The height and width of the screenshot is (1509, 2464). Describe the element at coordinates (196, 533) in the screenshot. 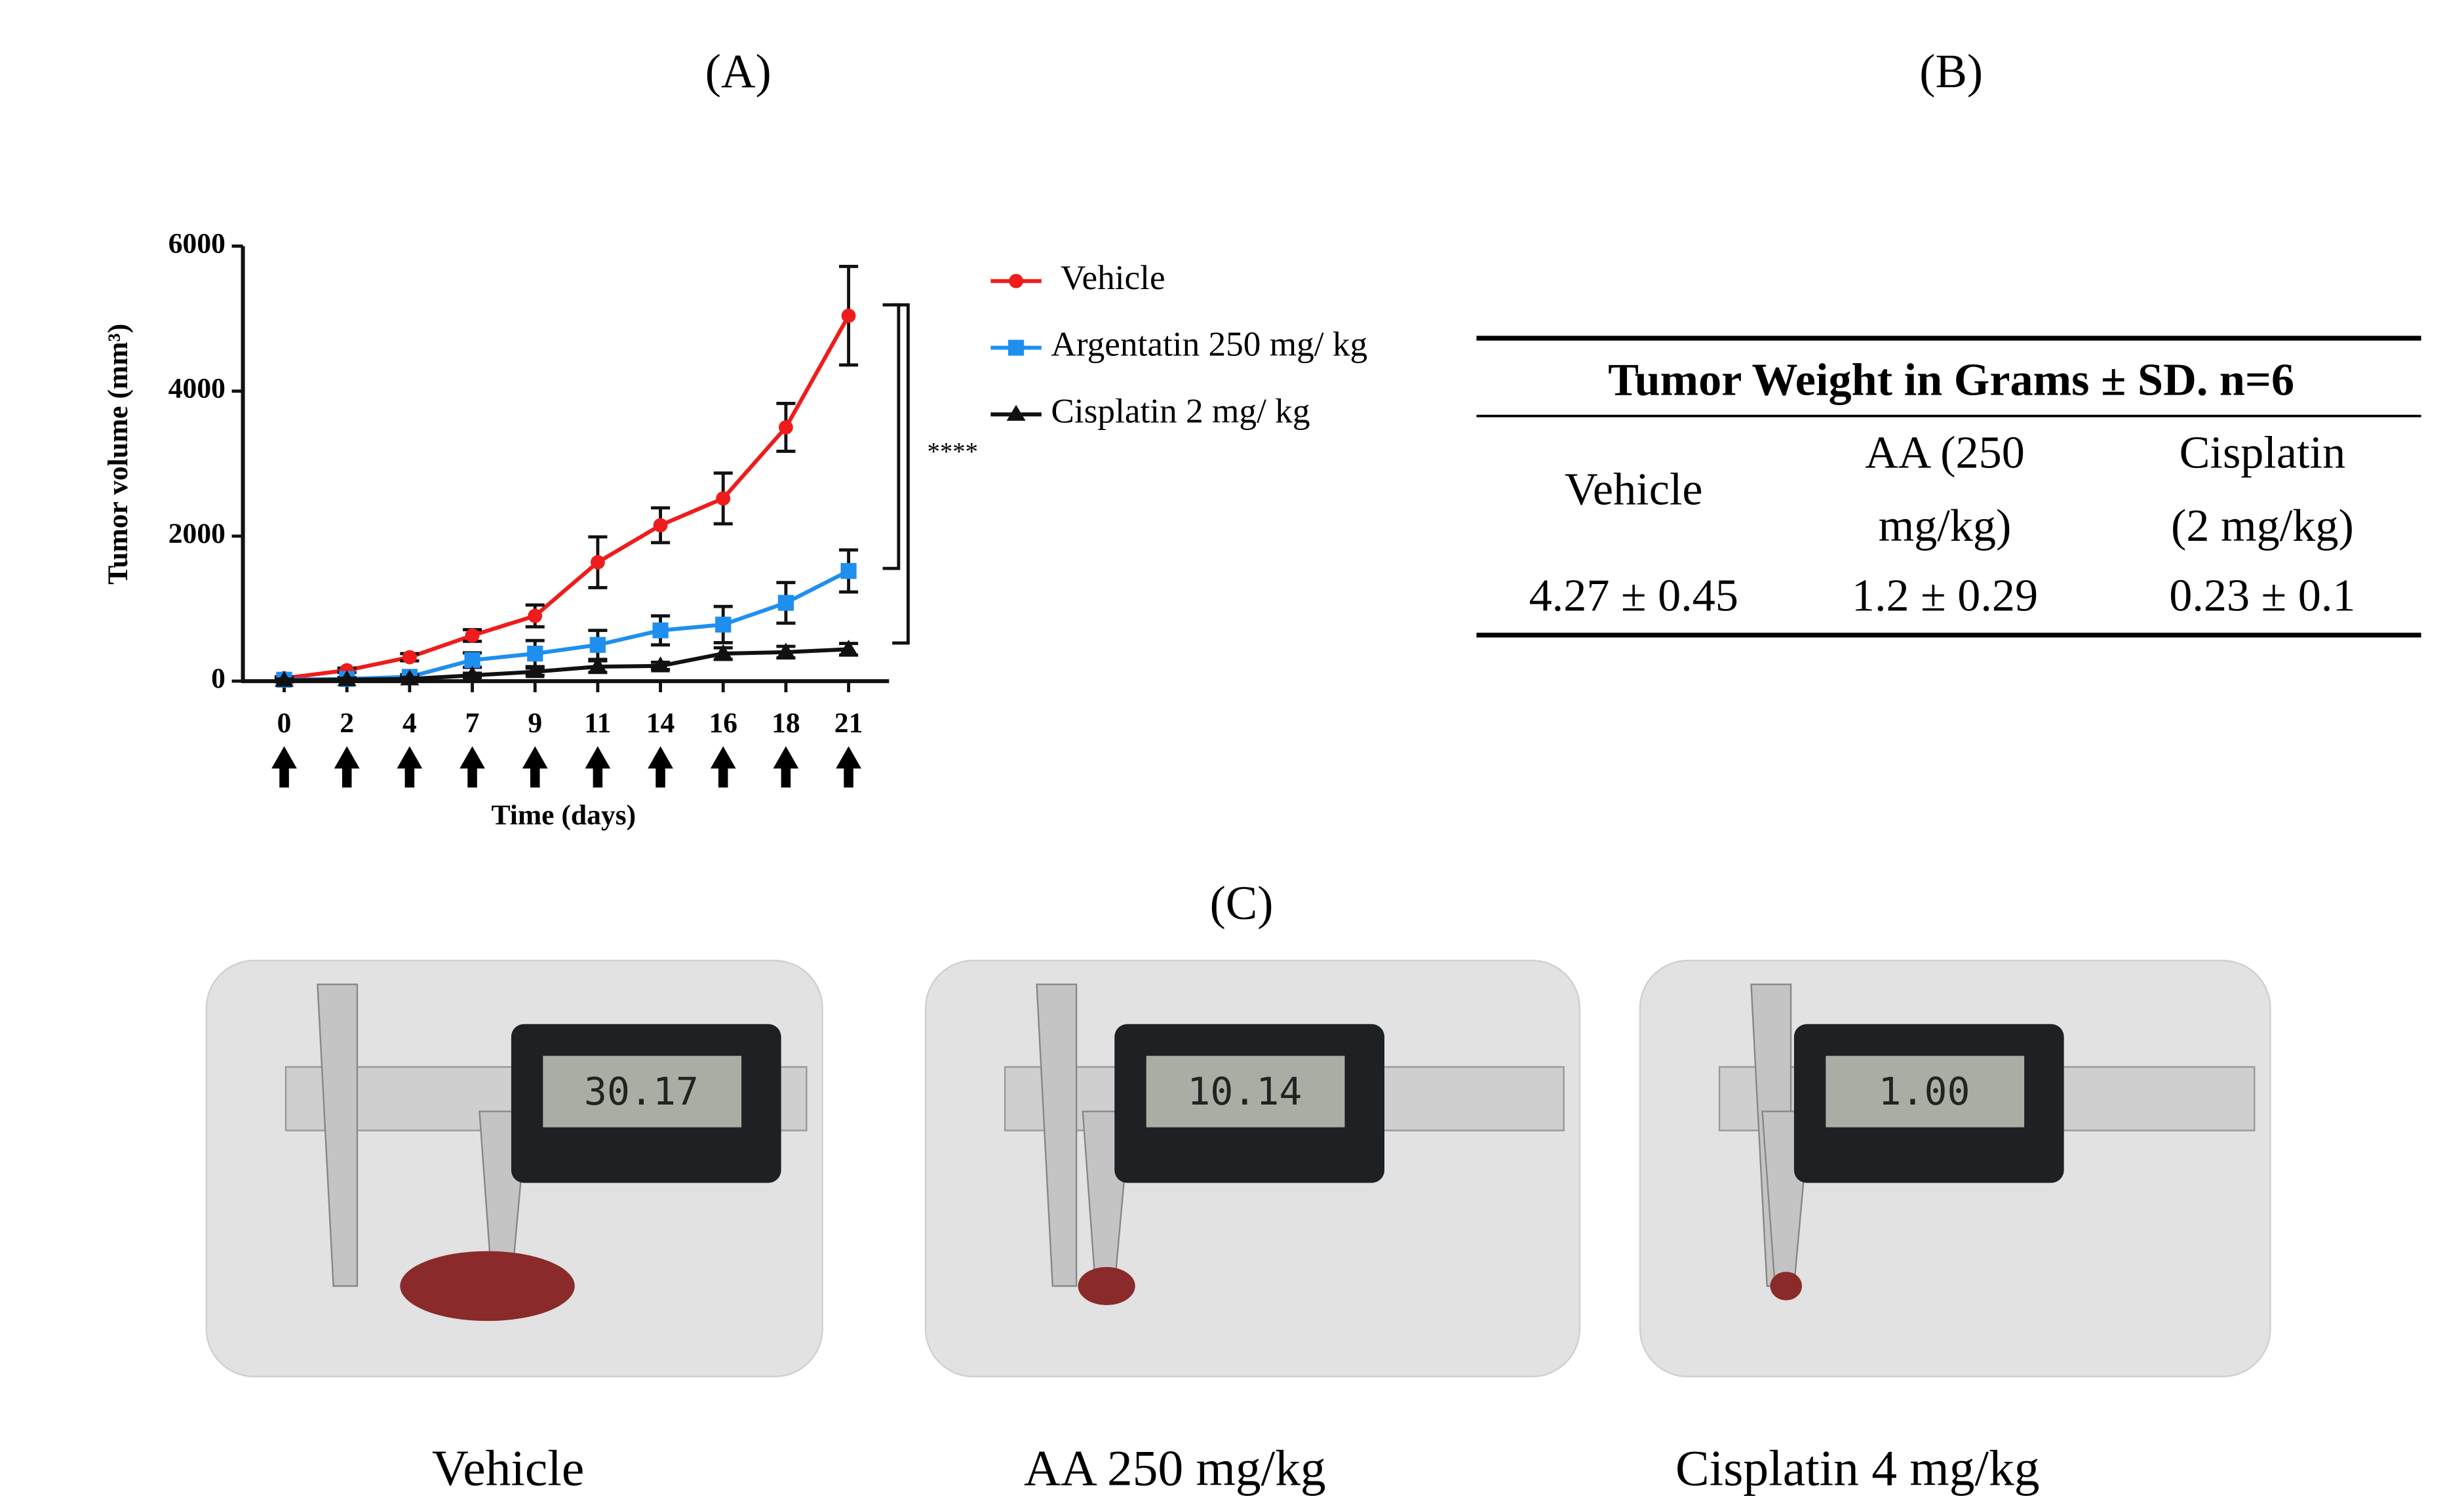

I see `y-tick-label: 2000` at that location.